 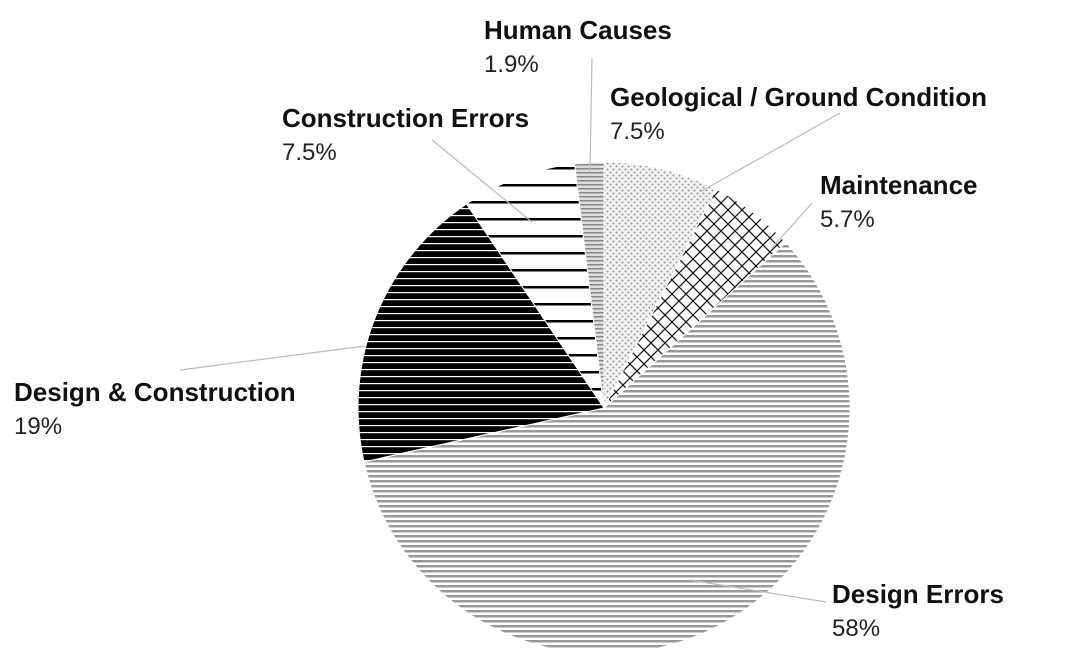 What do you see at coordinates (578, 30) in the screenshot?
I see `slice-label: Human Causes` at bounding box center [578, 30].